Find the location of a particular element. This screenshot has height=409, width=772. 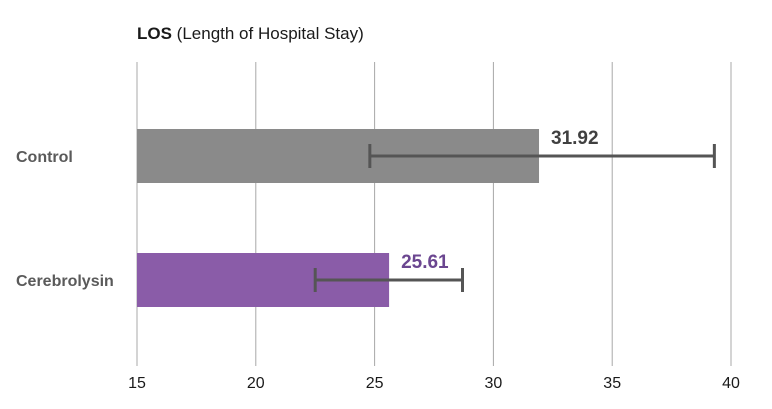

x-tick-label: 35 is located at coordinates (612, 383).